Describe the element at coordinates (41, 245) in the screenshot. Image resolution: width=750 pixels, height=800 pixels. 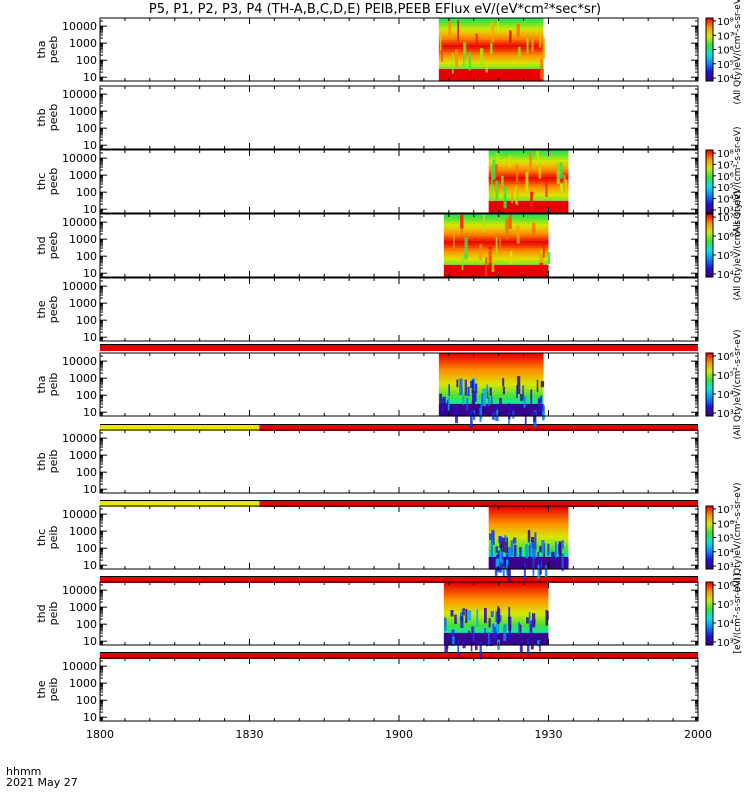
I see `panel-ylabel: thd` at that location.